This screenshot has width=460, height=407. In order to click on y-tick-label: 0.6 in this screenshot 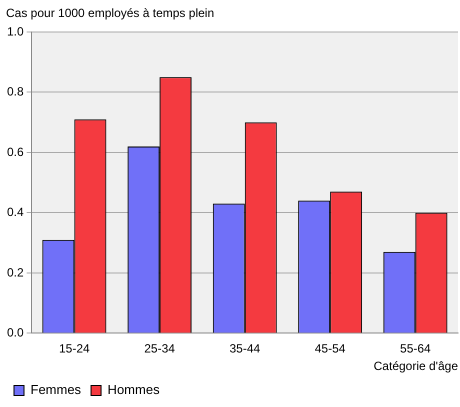, I will do `click(15, 151)`.